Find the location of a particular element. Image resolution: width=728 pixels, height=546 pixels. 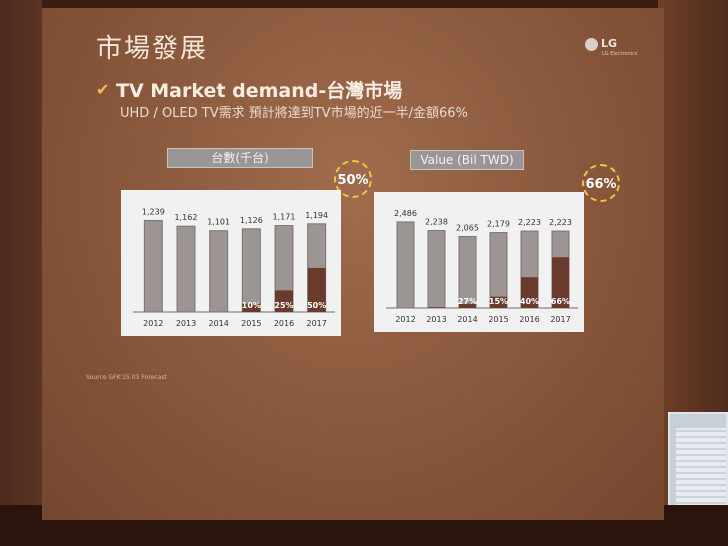

bar-value-label: 1,101 is located at coordinates (218, 222).